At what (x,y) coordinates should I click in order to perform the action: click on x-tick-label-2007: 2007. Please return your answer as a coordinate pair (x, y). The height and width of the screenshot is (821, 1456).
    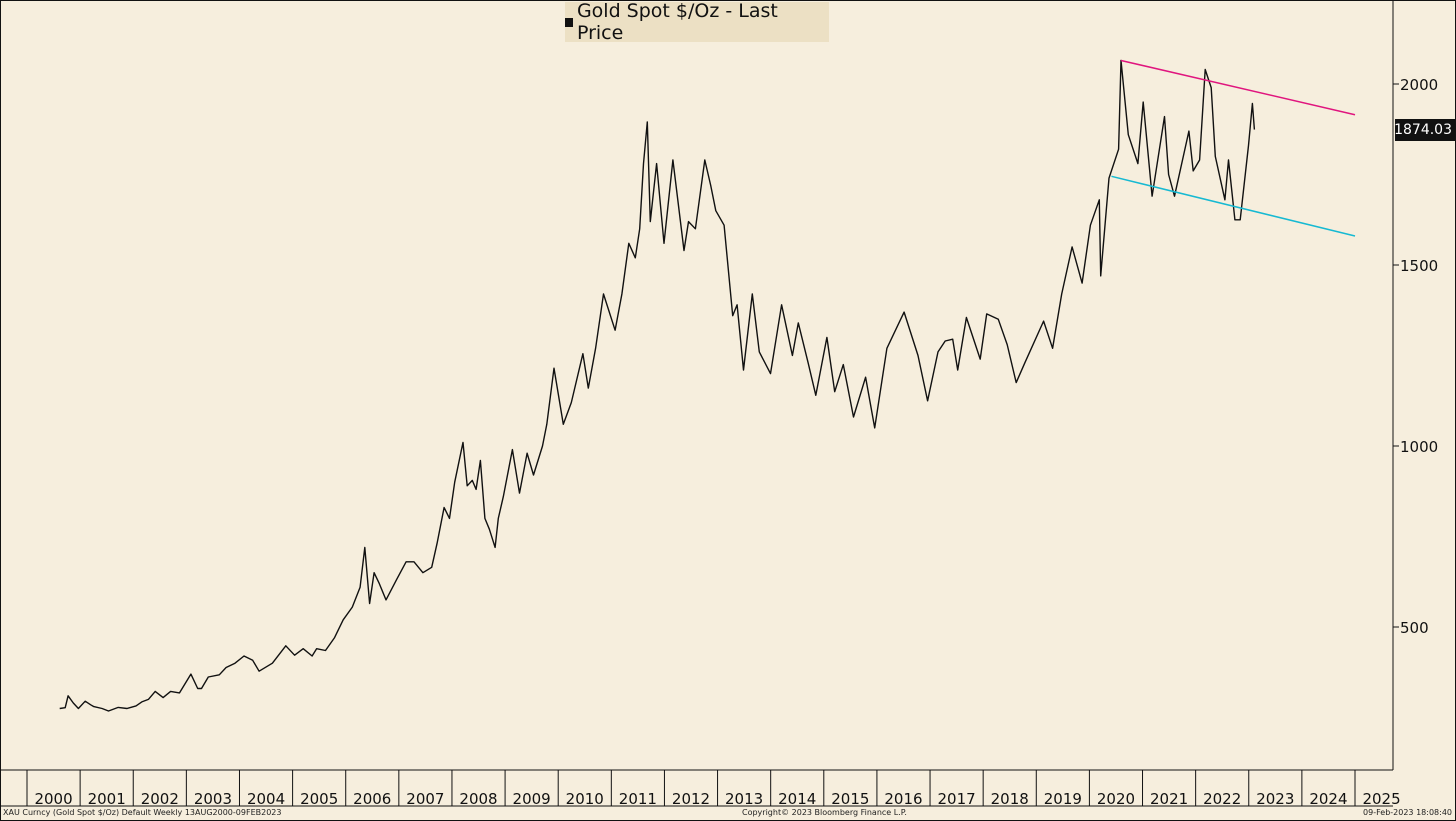
    Looking at the image, I should click on (425, 799).